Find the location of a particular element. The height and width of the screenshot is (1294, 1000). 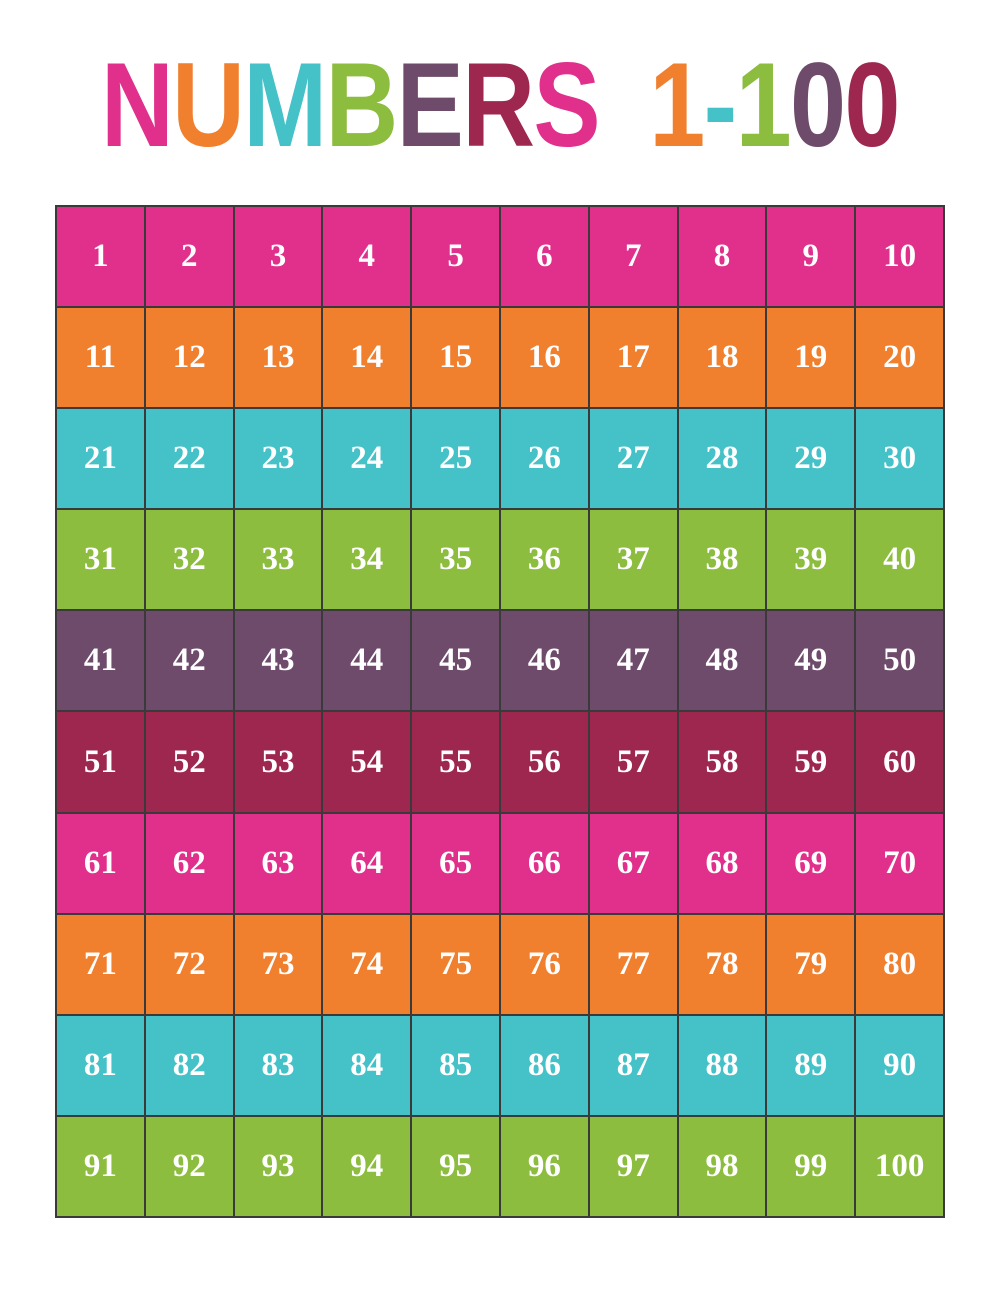

number-cell: 87 is located at coordinates (633, 1065).